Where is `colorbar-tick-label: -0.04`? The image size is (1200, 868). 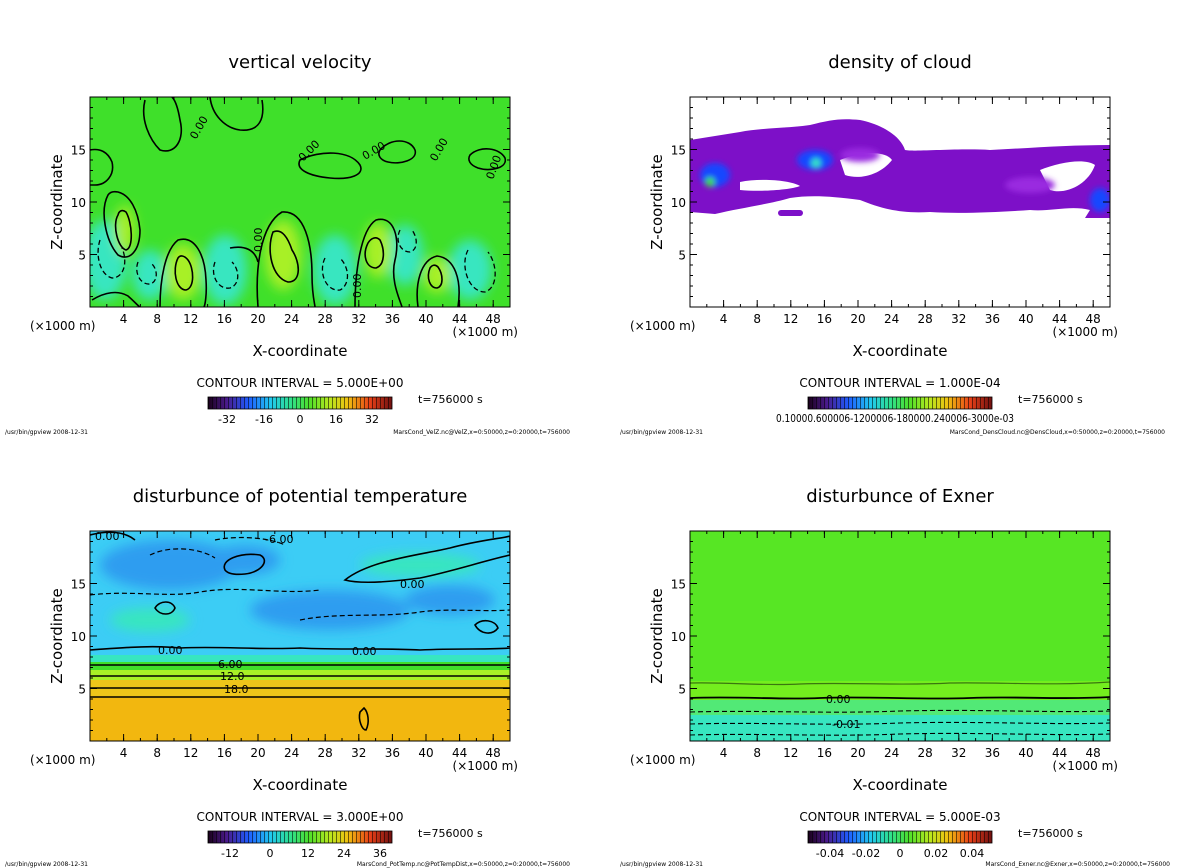 colorbar-tick-label: -0.04 is located at coordinates (830, 853).